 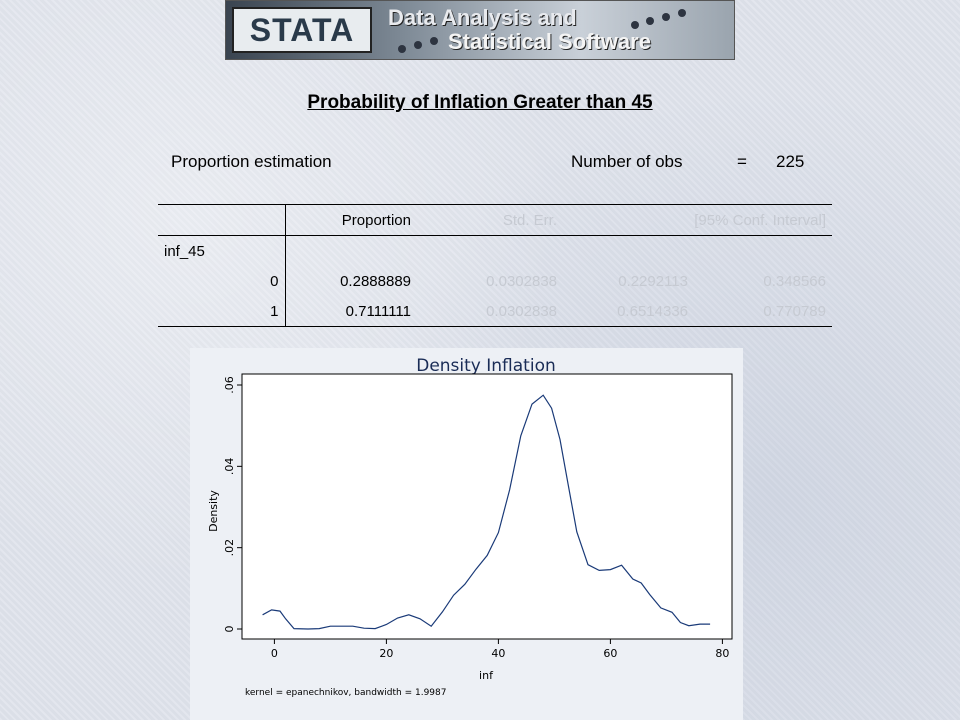 I want to click on row-level: 0, so click(x=222, y=281).